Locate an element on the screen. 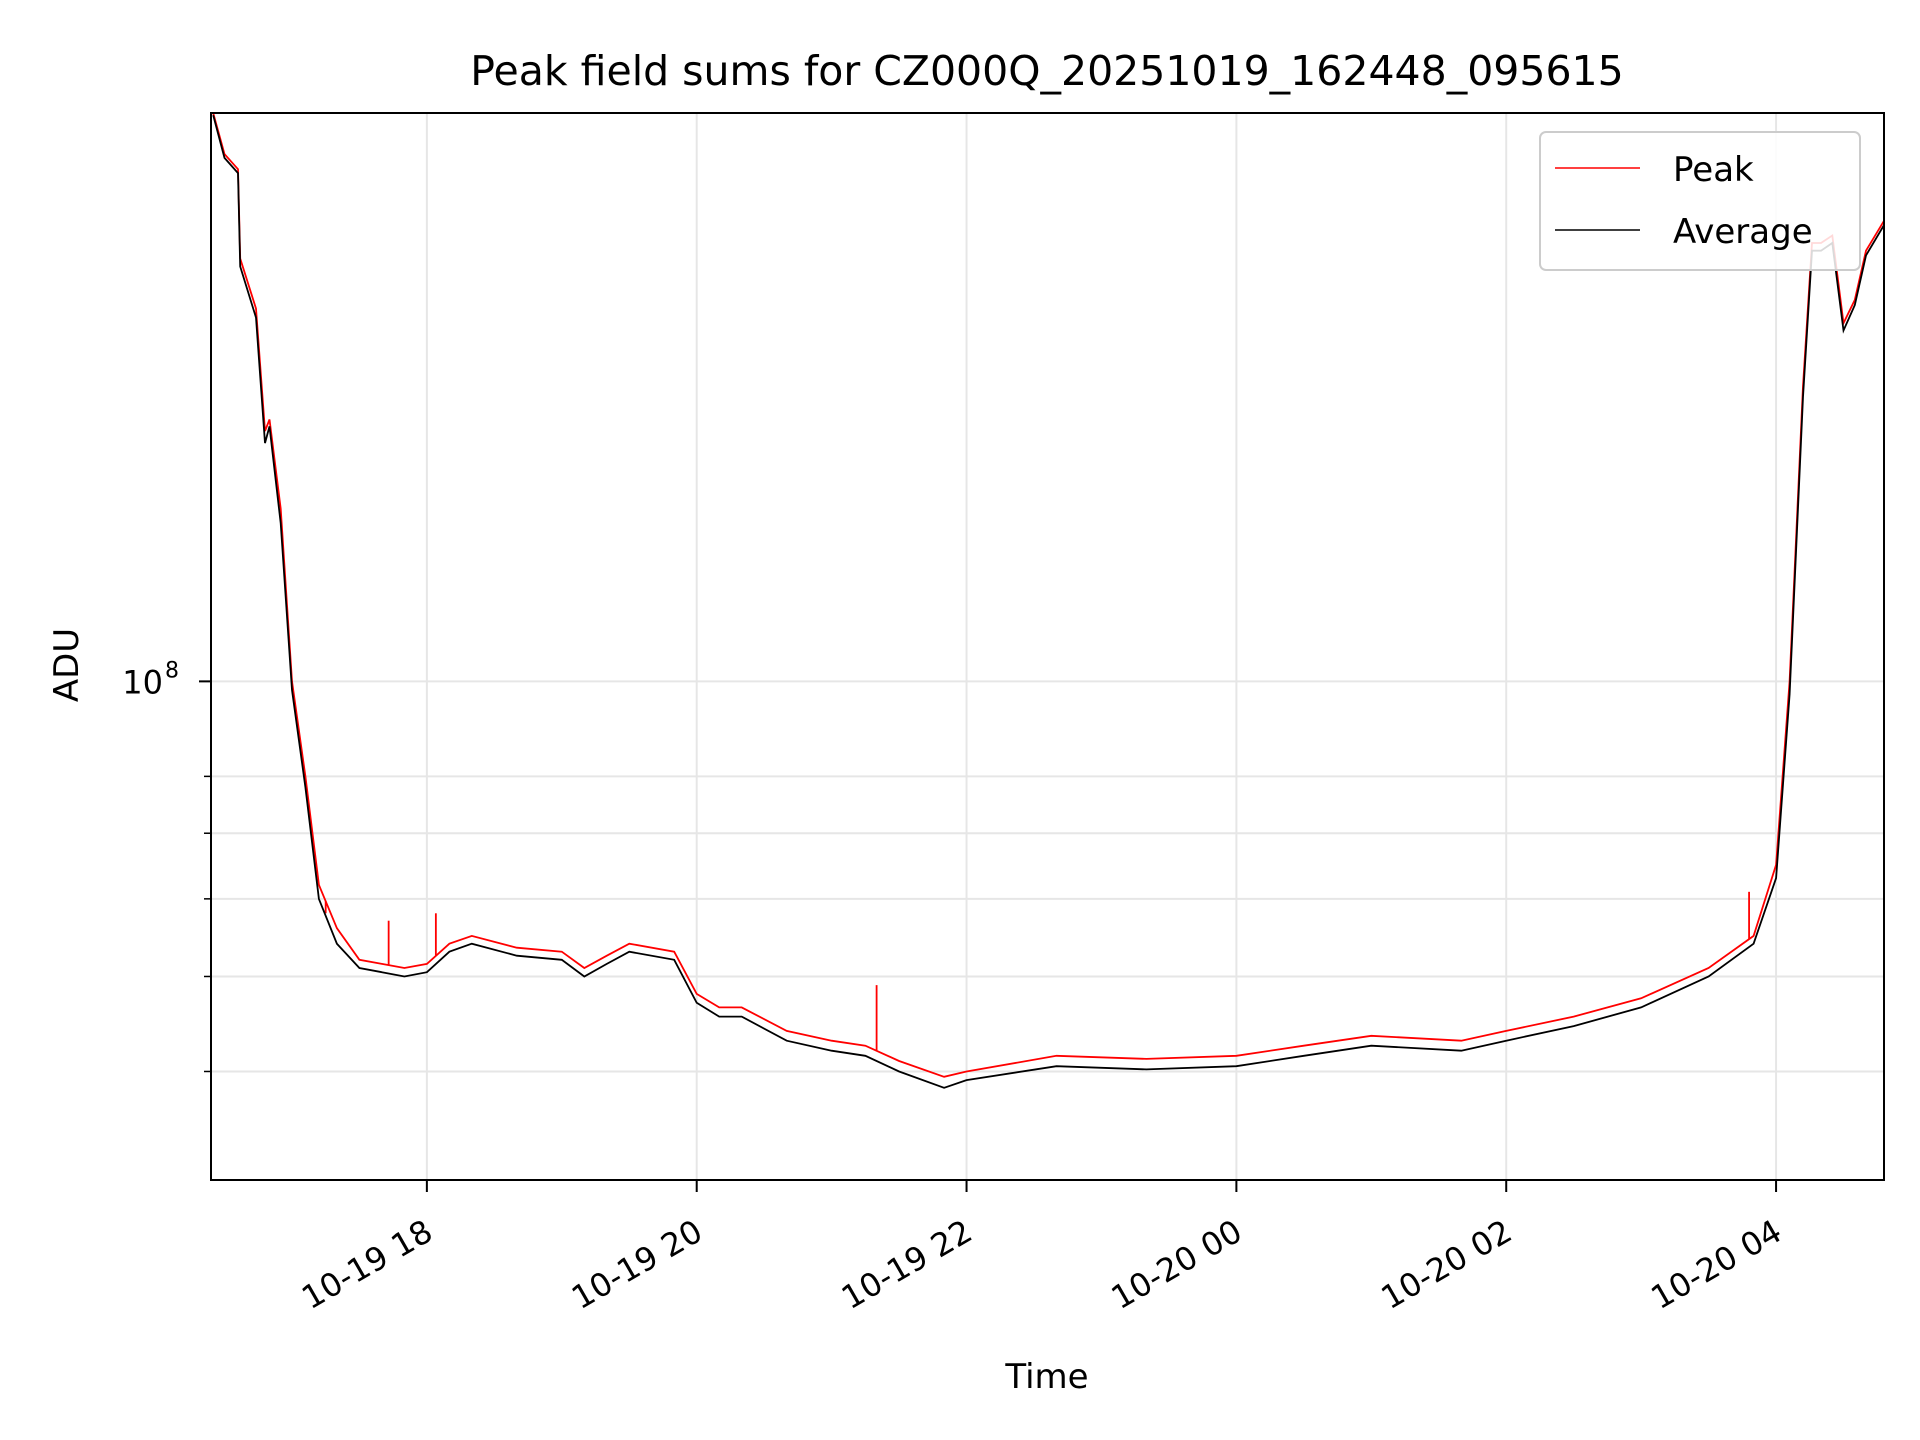 The width and height of the screenshot is (1920, 1440). legend-peak-label: Peak is located at coordinates (1713, 170).